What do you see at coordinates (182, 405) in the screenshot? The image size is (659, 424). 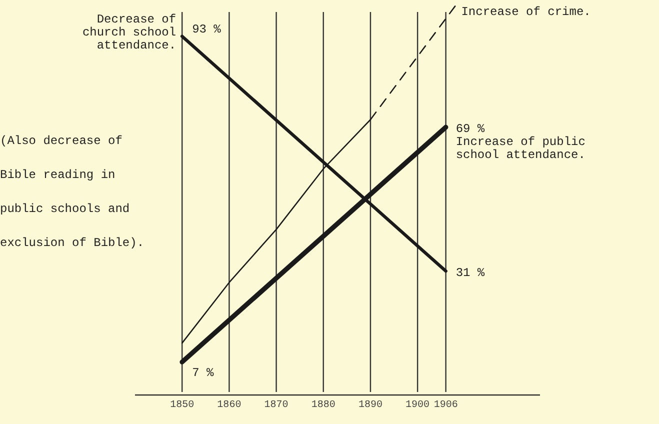 I see `x-tick-label: 1850` at bounding box center [182, 405].